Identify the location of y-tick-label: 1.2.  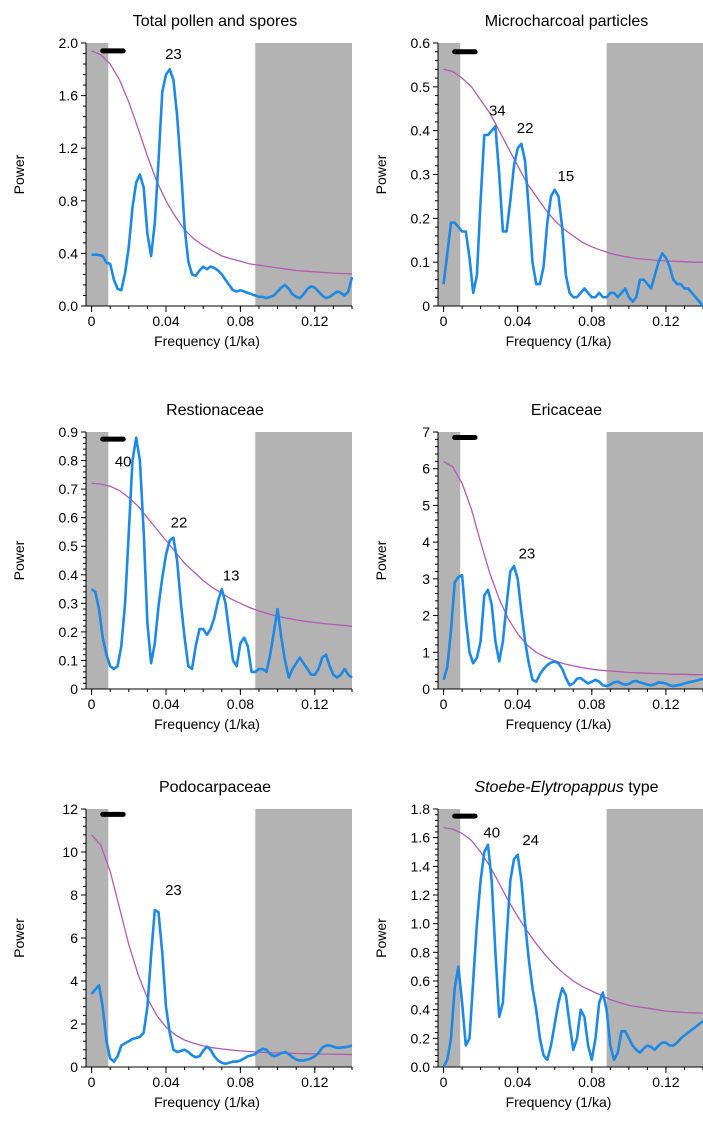
(421, 895).